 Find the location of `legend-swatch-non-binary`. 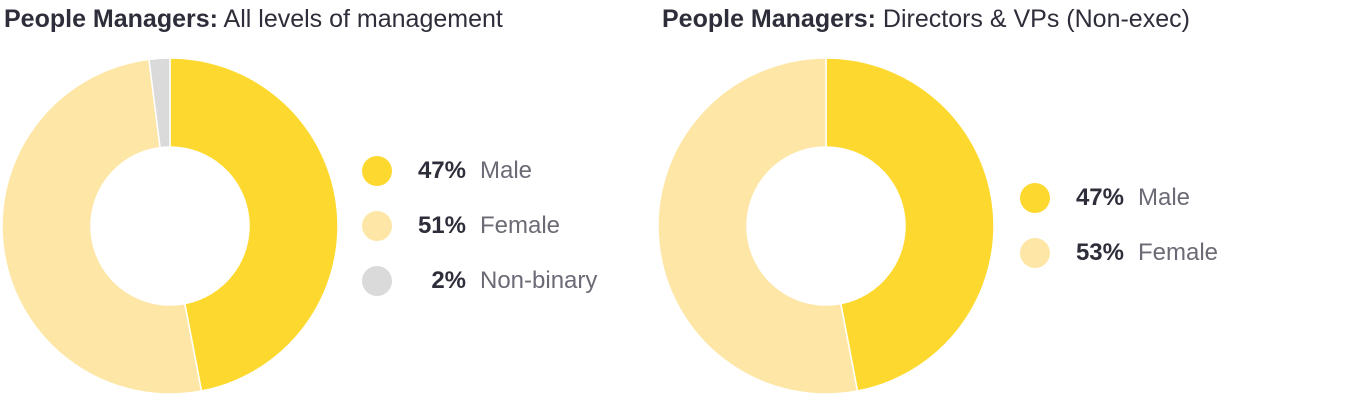

legend-swatch-non-binary is located at coordinates (377, 280).